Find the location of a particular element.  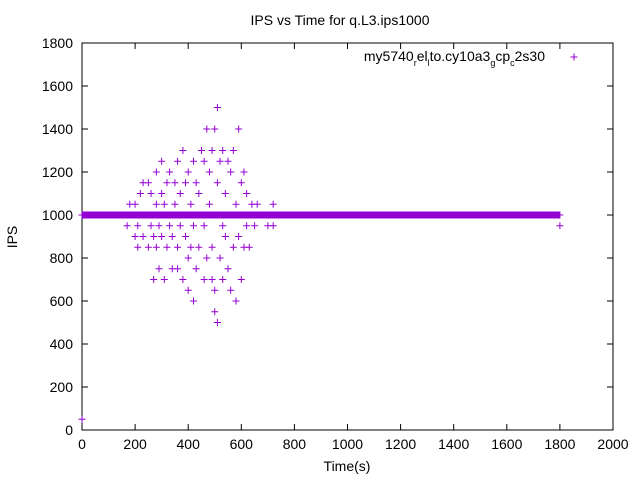

y-tick-label: 1800 is located at coordinates (57, 43).